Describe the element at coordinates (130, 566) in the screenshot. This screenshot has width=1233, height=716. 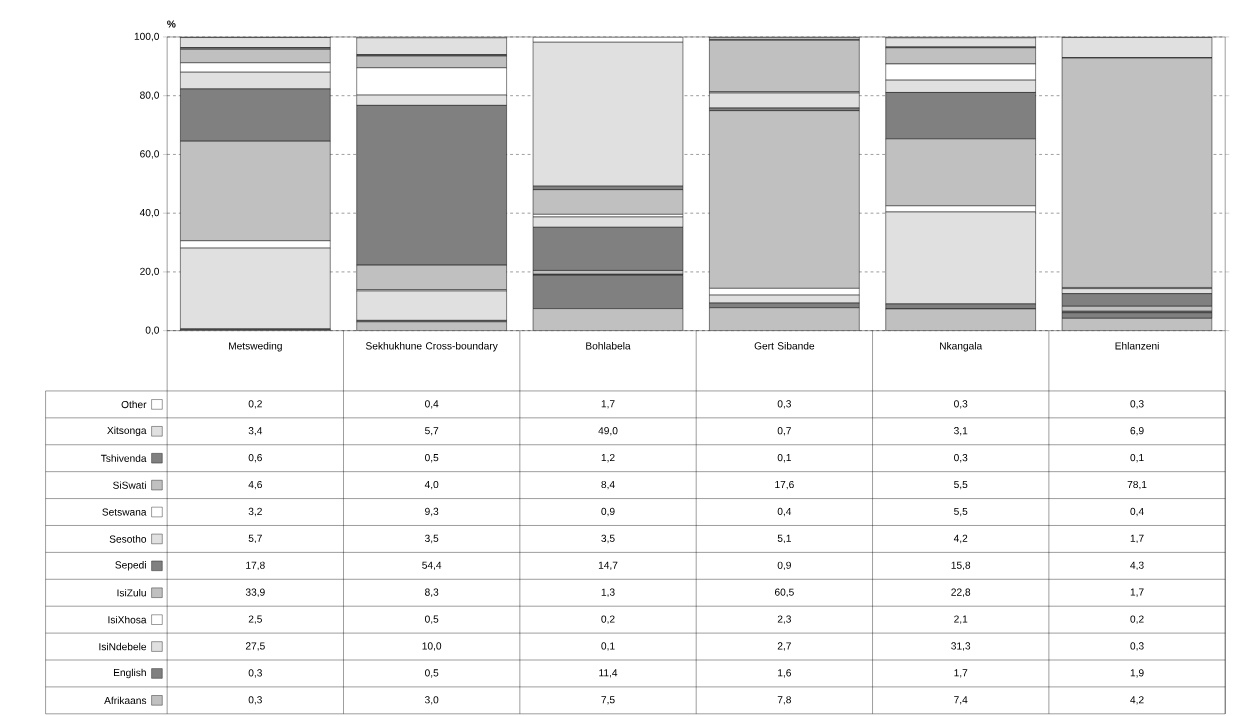
I see `legend-label: Sepedi` at that location.